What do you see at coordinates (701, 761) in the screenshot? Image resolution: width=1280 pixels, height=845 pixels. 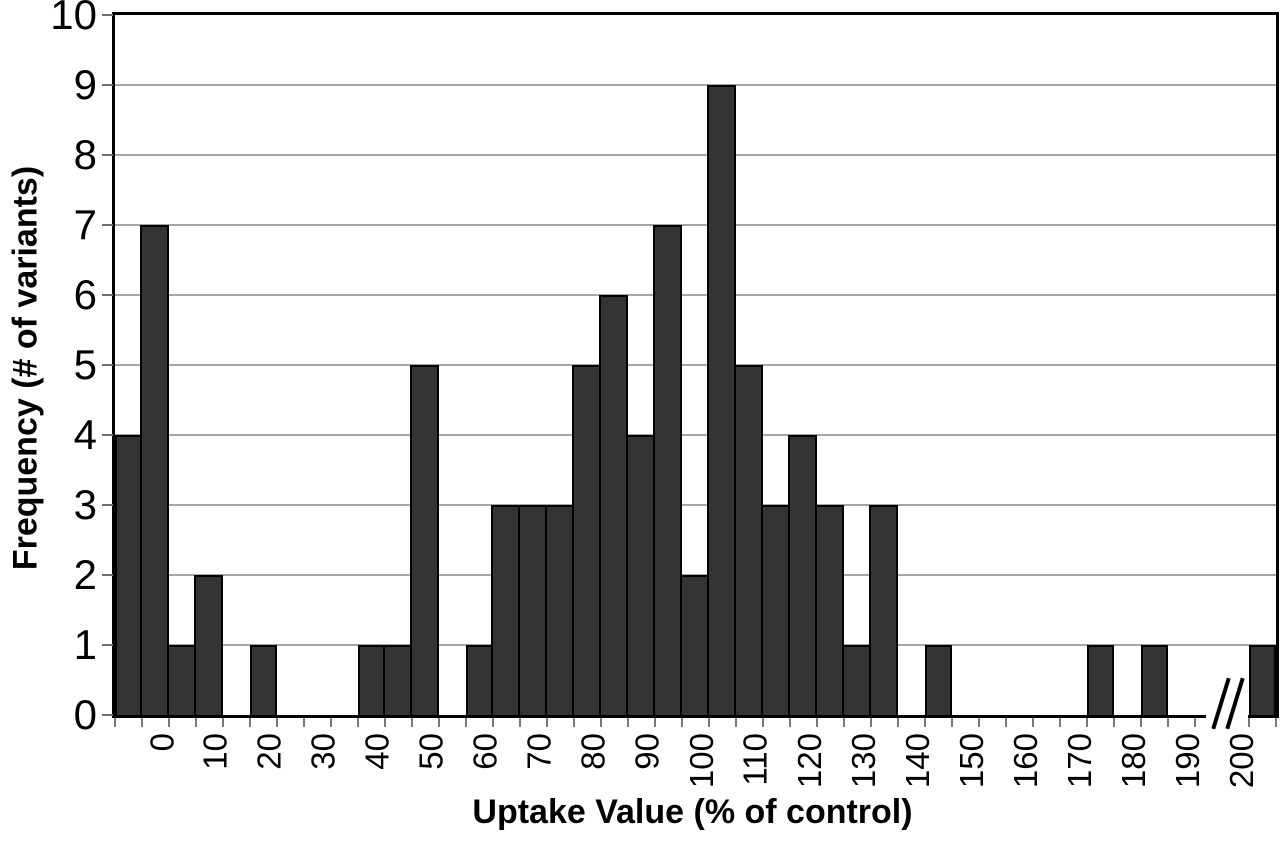 I see `x-tick-label-100: 100` at bounding box center [701, 761].